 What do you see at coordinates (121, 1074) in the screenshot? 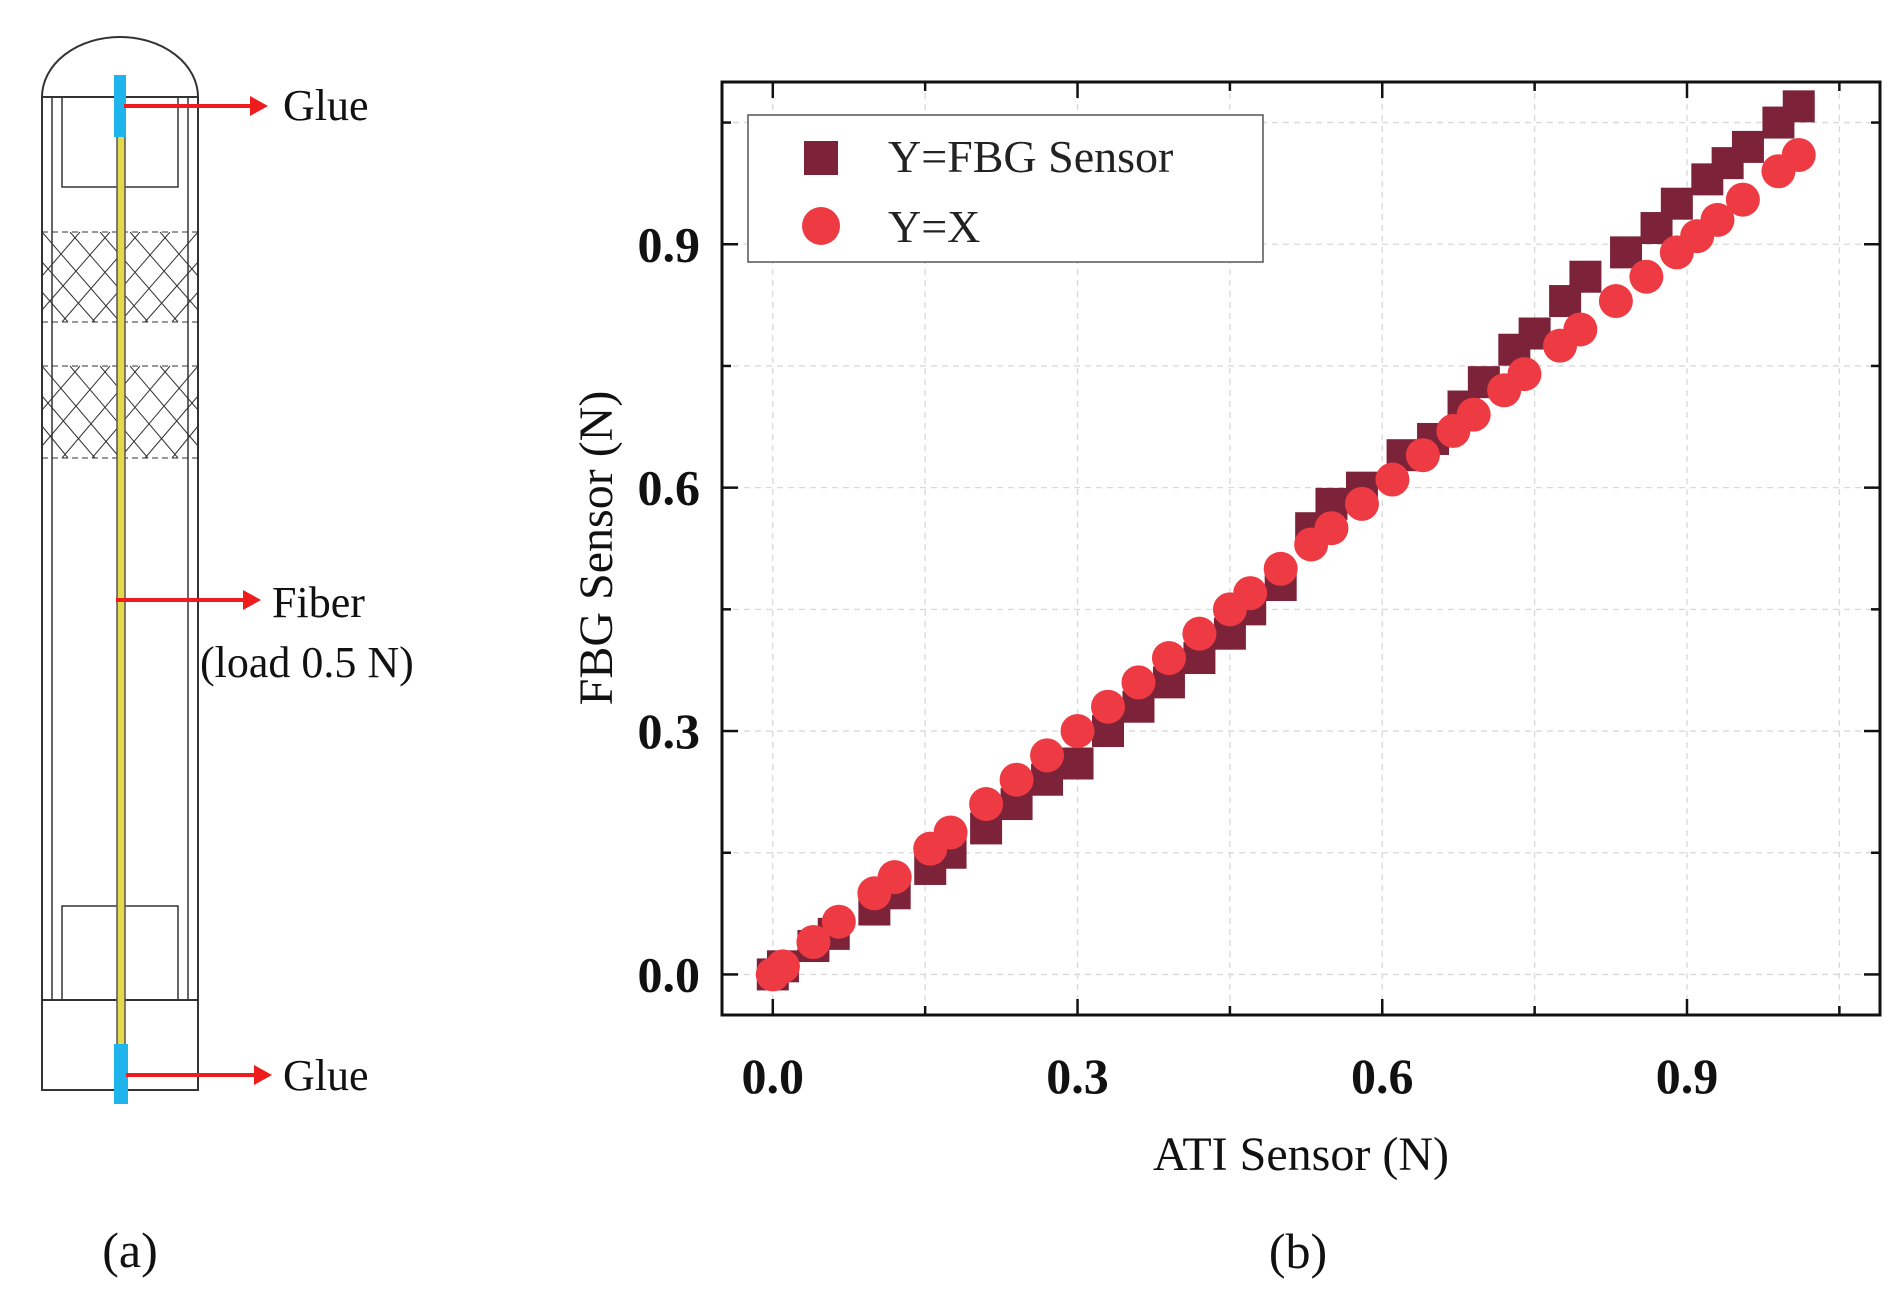
I see `glue-bottom-spot` at bounding box center [121, 1074].